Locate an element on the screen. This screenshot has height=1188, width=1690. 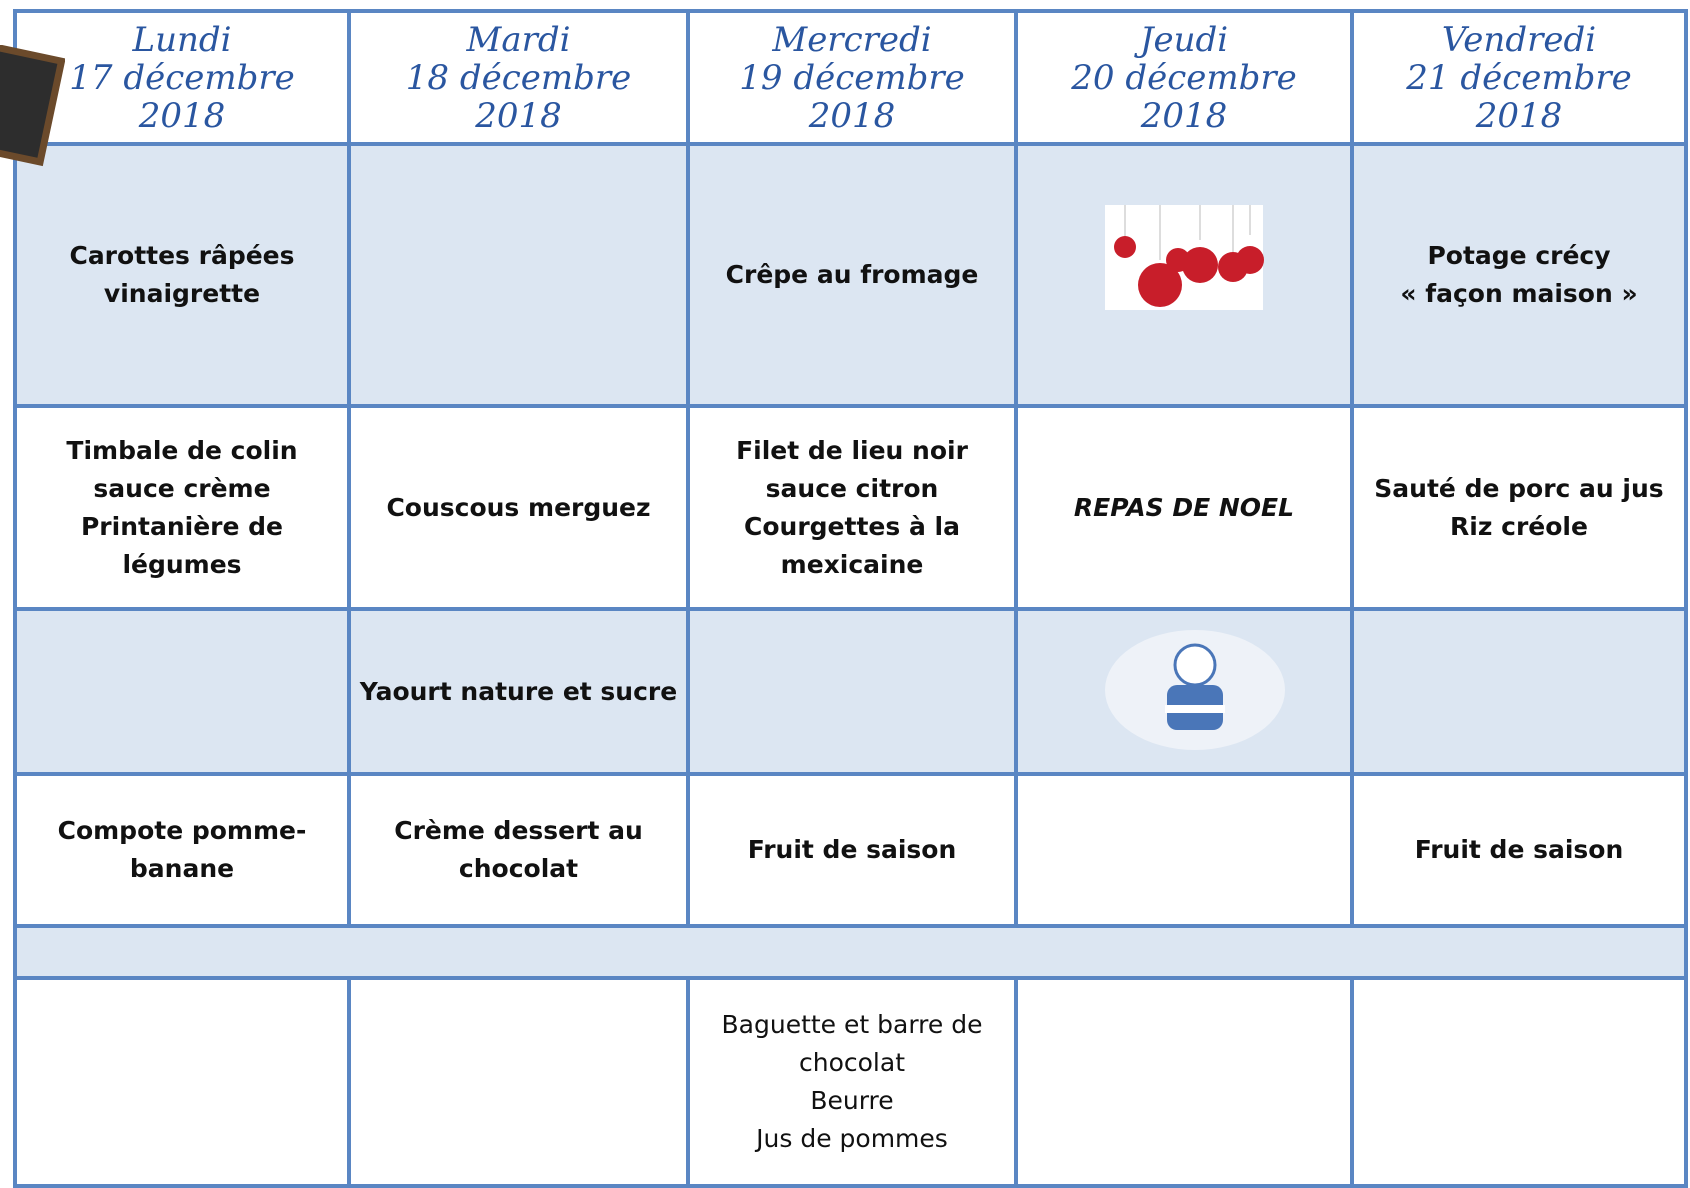
dish: REPAS DE NOEL is located at coordinates (1184, 507).